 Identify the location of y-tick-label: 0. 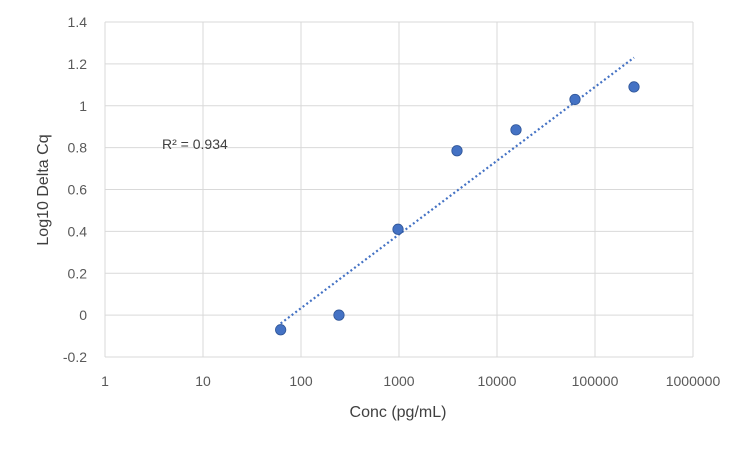
(83, 315).